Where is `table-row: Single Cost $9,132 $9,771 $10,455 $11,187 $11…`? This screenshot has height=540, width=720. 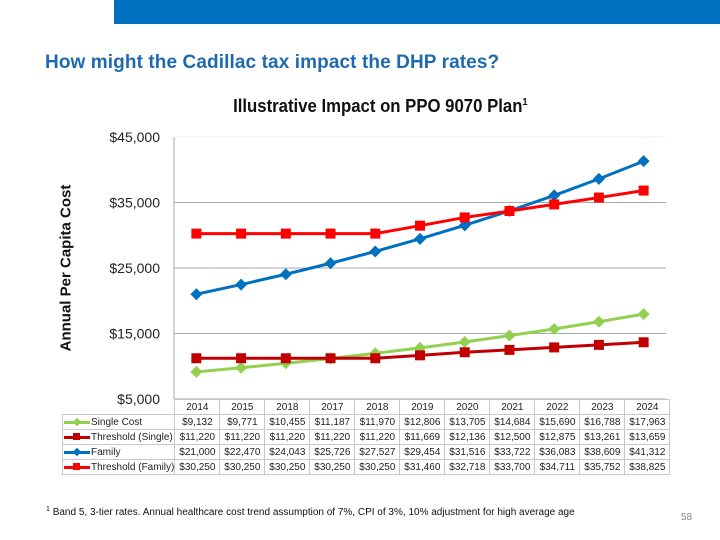 table-row: Single Cost $9,132 $9,771 $10,455 $11,187 $11… is located at coordinates (366, 422).